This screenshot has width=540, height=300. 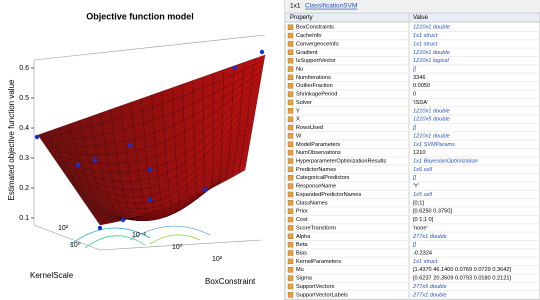 I want to click on z-tick-label: 0.1, so click(x=24, y=218).